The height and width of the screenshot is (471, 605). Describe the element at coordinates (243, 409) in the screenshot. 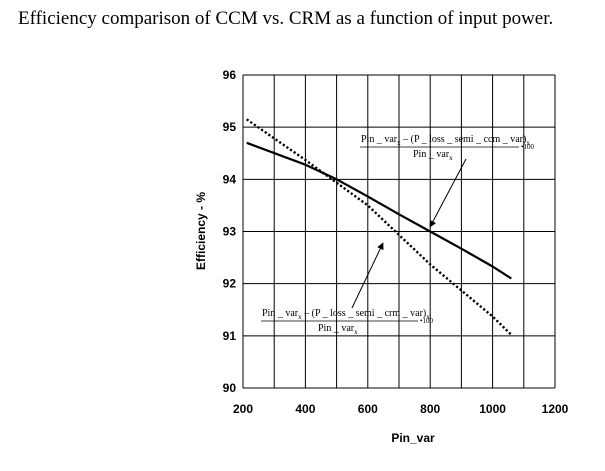

I see `x-tick-label: 200` at that location.